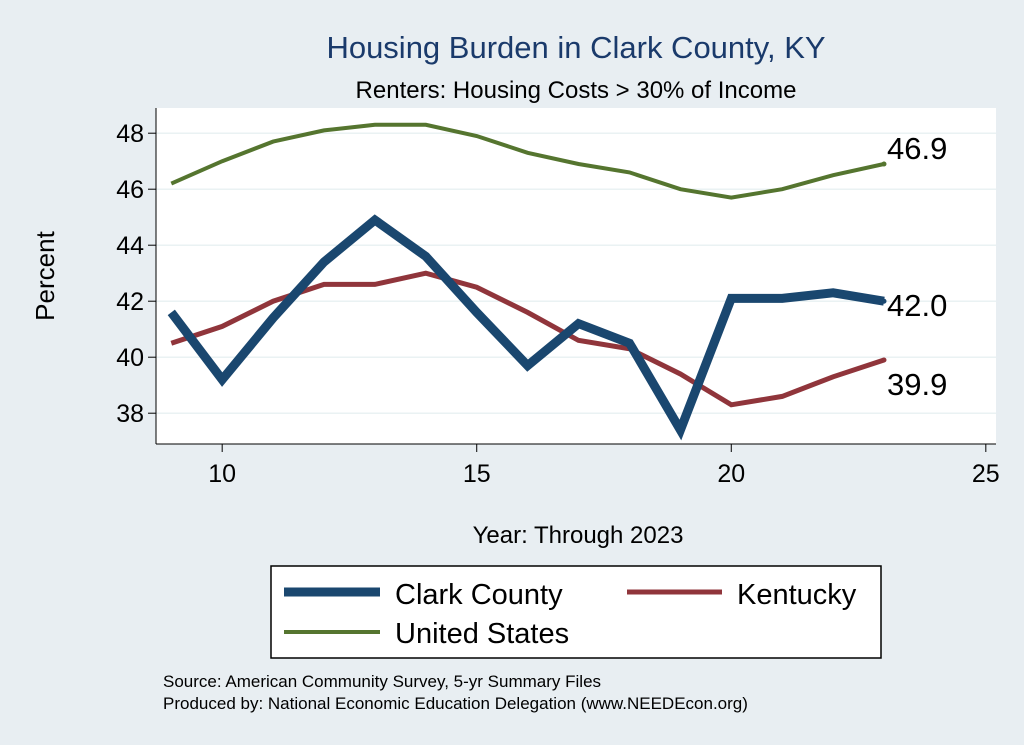 Image resolution: width=1024 pixels, height=745 pixels. Describe the element at coordinates (477, 474) in the screenshot. I see `x-tick-label: 15` at that location.